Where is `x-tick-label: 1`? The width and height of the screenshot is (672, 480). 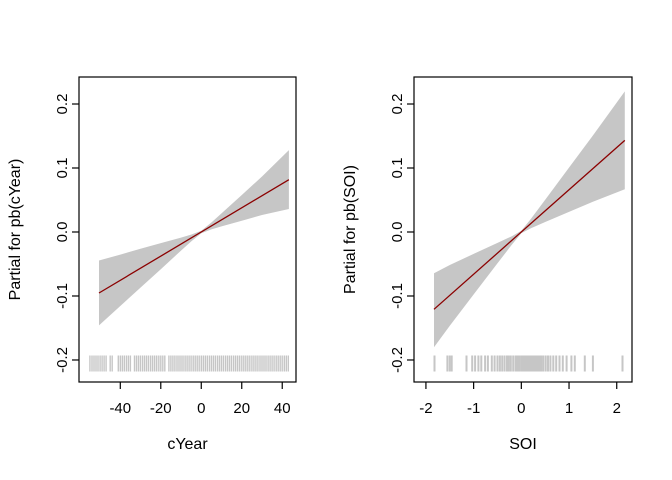 x-tick-label: 1 is located at coordinates (569, 408).